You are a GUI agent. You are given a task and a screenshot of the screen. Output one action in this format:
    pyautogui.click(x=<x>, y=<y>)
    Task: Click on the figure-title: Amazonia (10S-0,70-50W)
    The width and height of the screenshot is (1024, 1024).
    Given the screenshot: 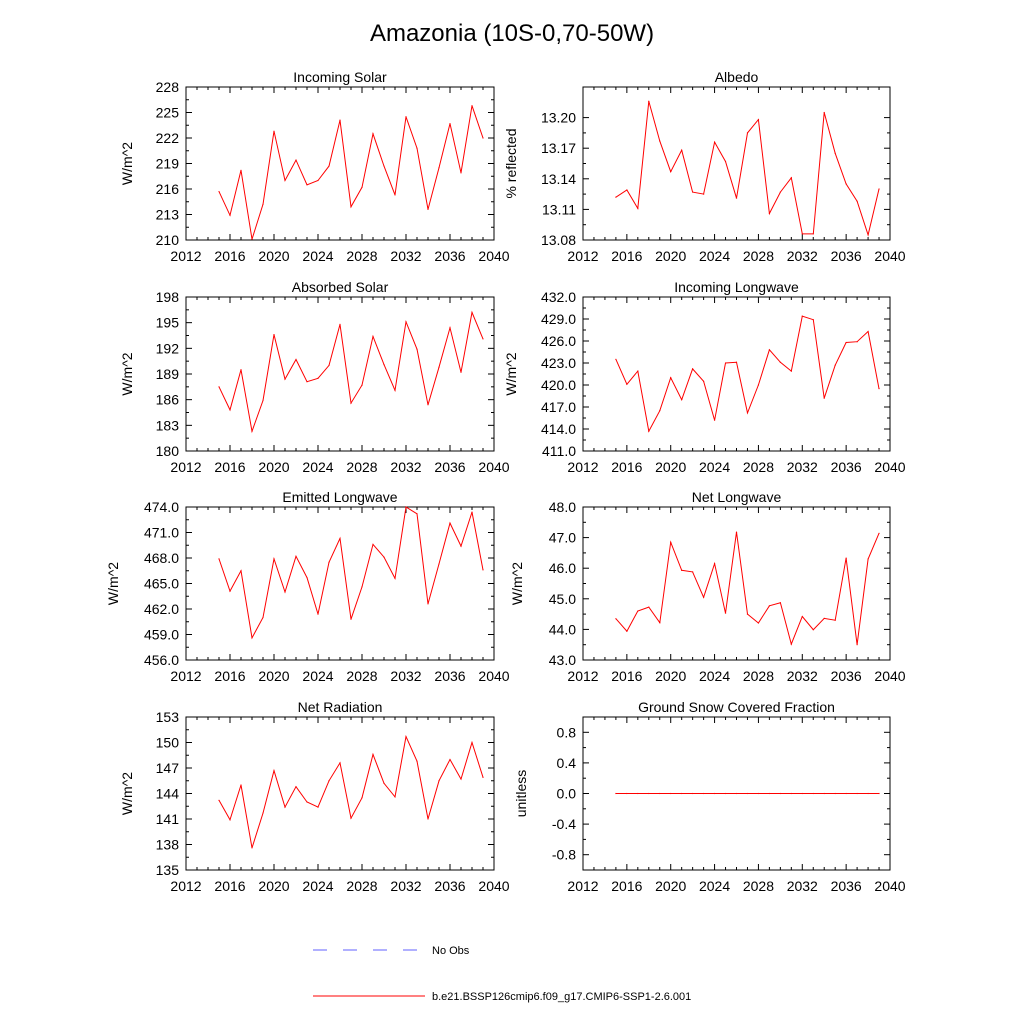 What is the action you would take?
    pyautogui.click(x=512, y=33)
    